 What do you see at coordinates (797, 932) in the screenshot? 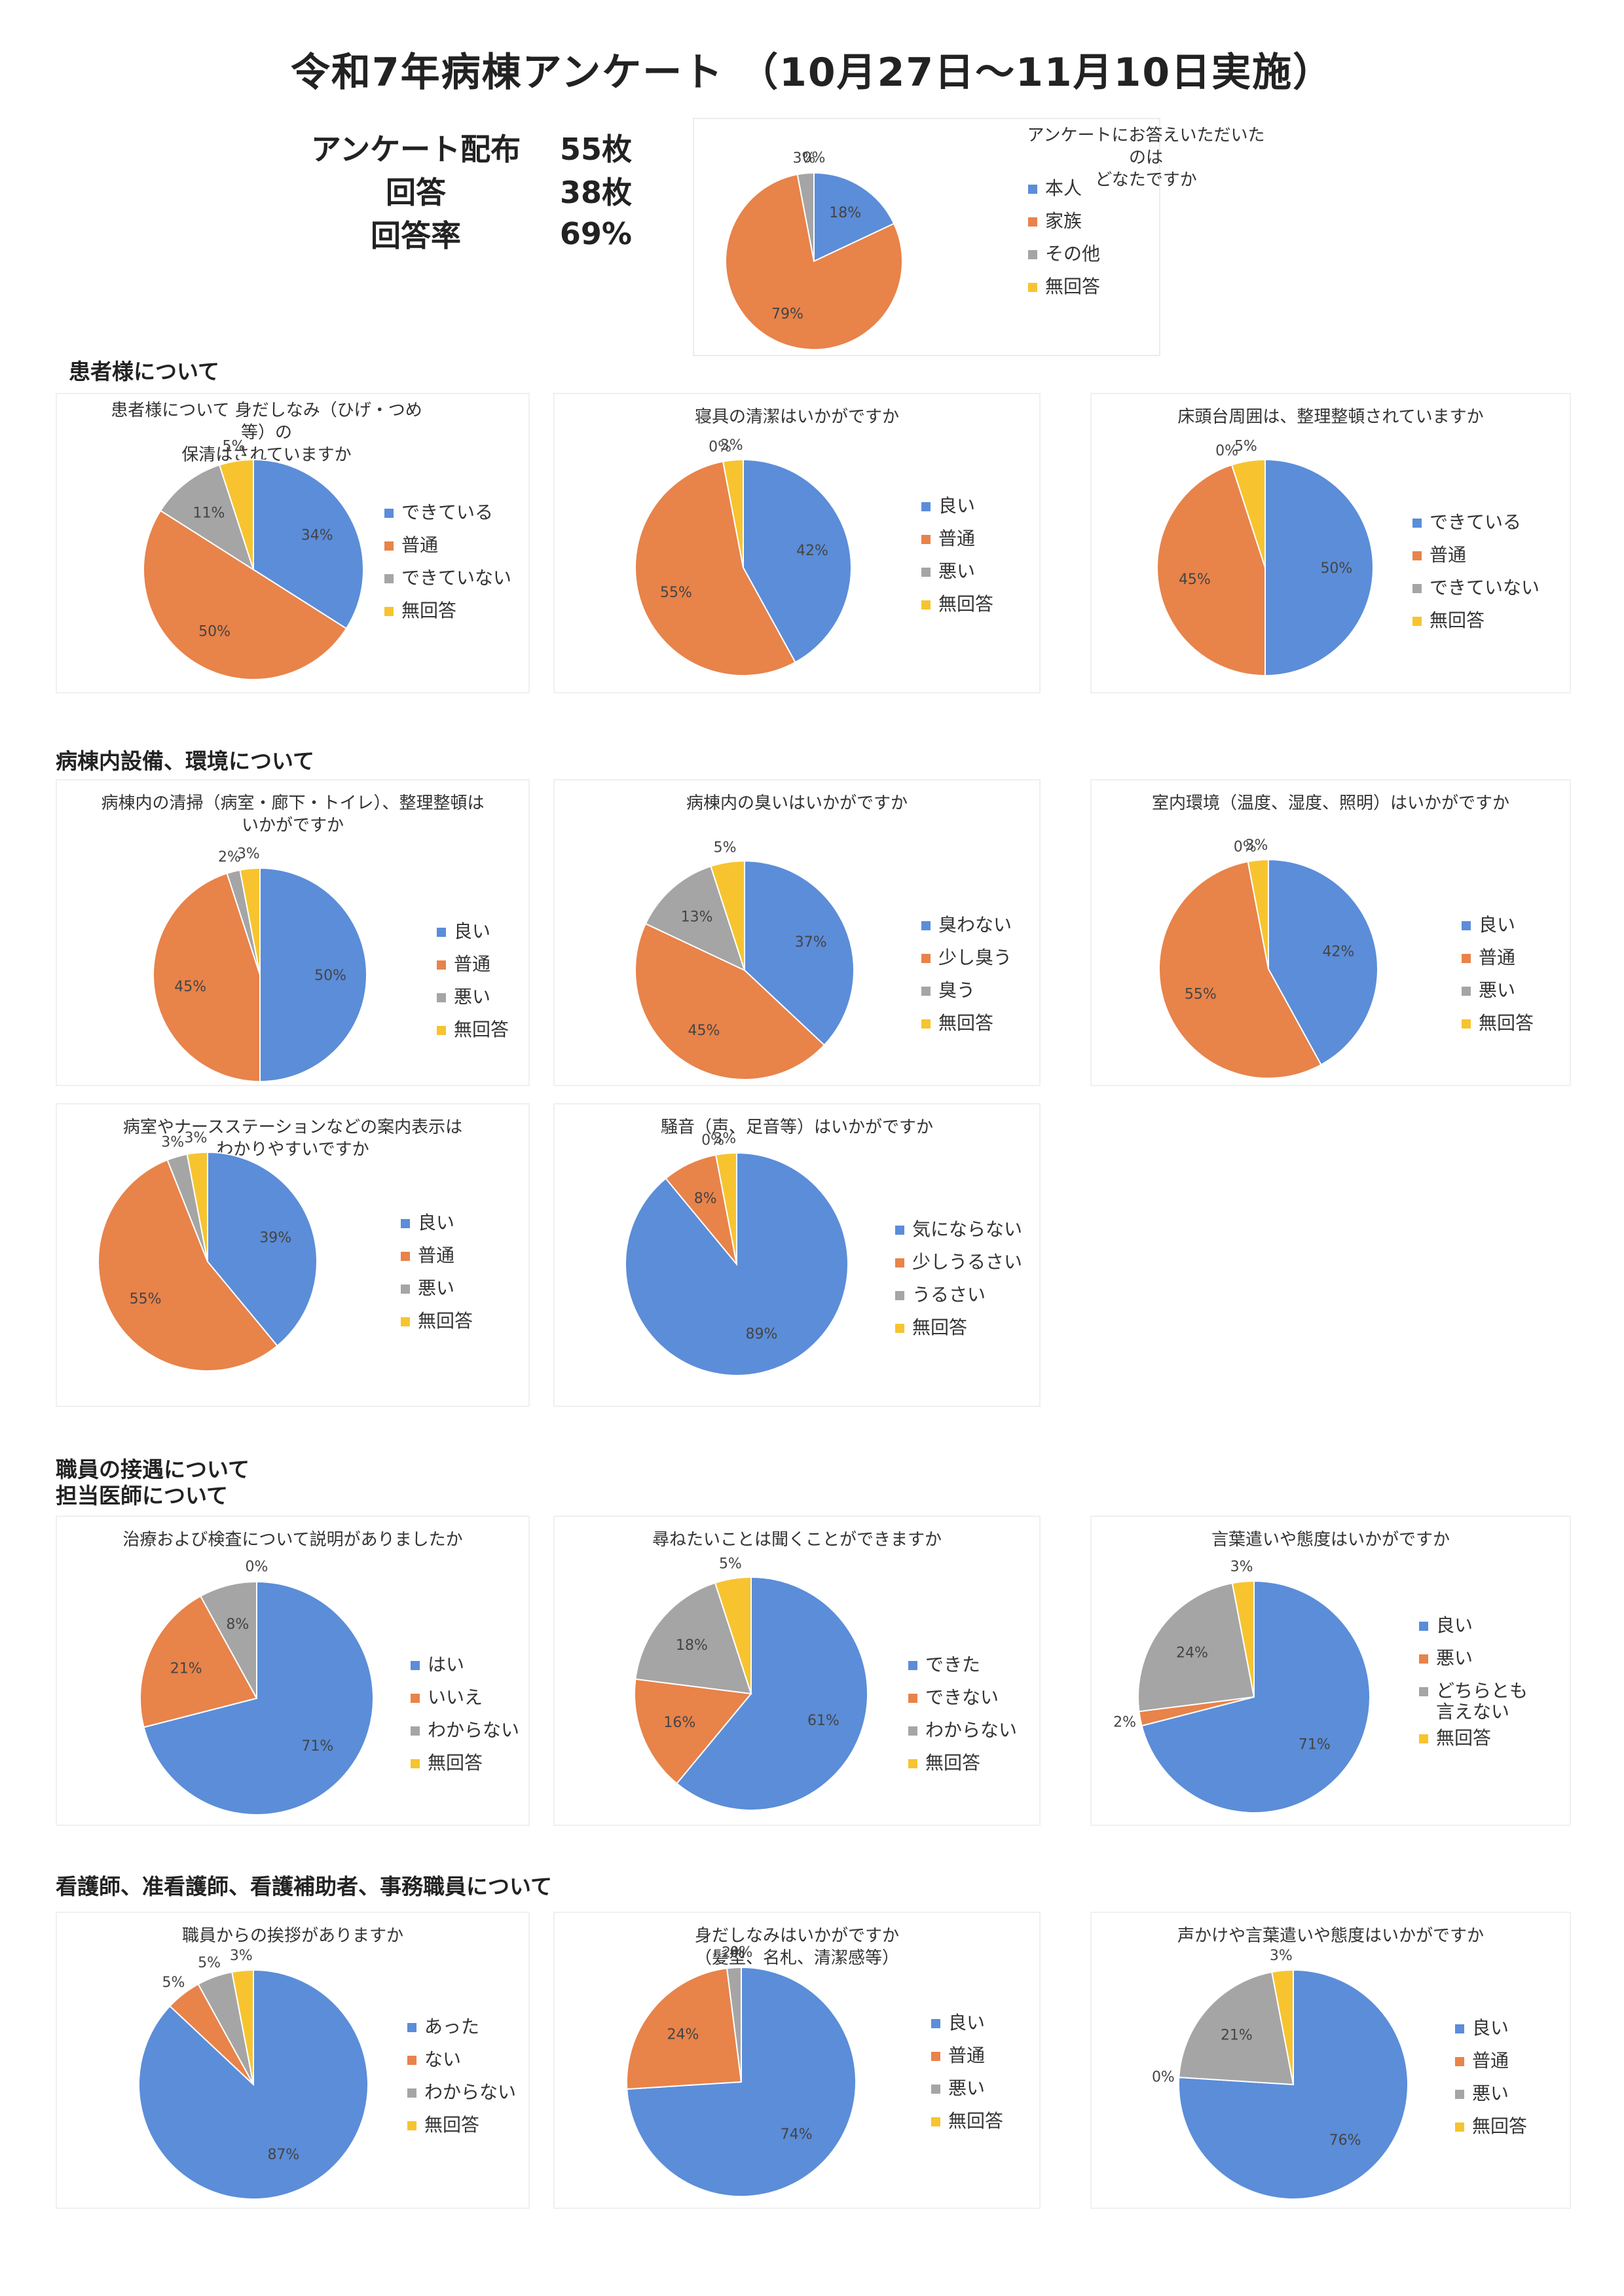
I see `pie-chart-panel: 病棟内の臭いはいかがですか 37% 45% 13% 5% 臭わない 少し臭う 臭う 無回答` at bounding box center [797, 932].